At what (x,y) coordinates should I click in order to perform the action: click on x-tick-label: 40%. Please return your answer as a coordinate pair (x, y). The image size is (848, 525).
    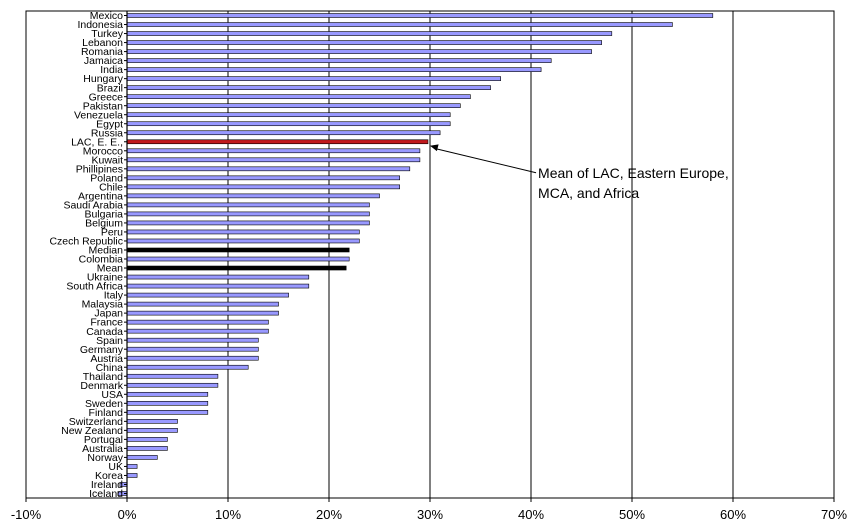
    Looking at the image, I should click on (531, 514).